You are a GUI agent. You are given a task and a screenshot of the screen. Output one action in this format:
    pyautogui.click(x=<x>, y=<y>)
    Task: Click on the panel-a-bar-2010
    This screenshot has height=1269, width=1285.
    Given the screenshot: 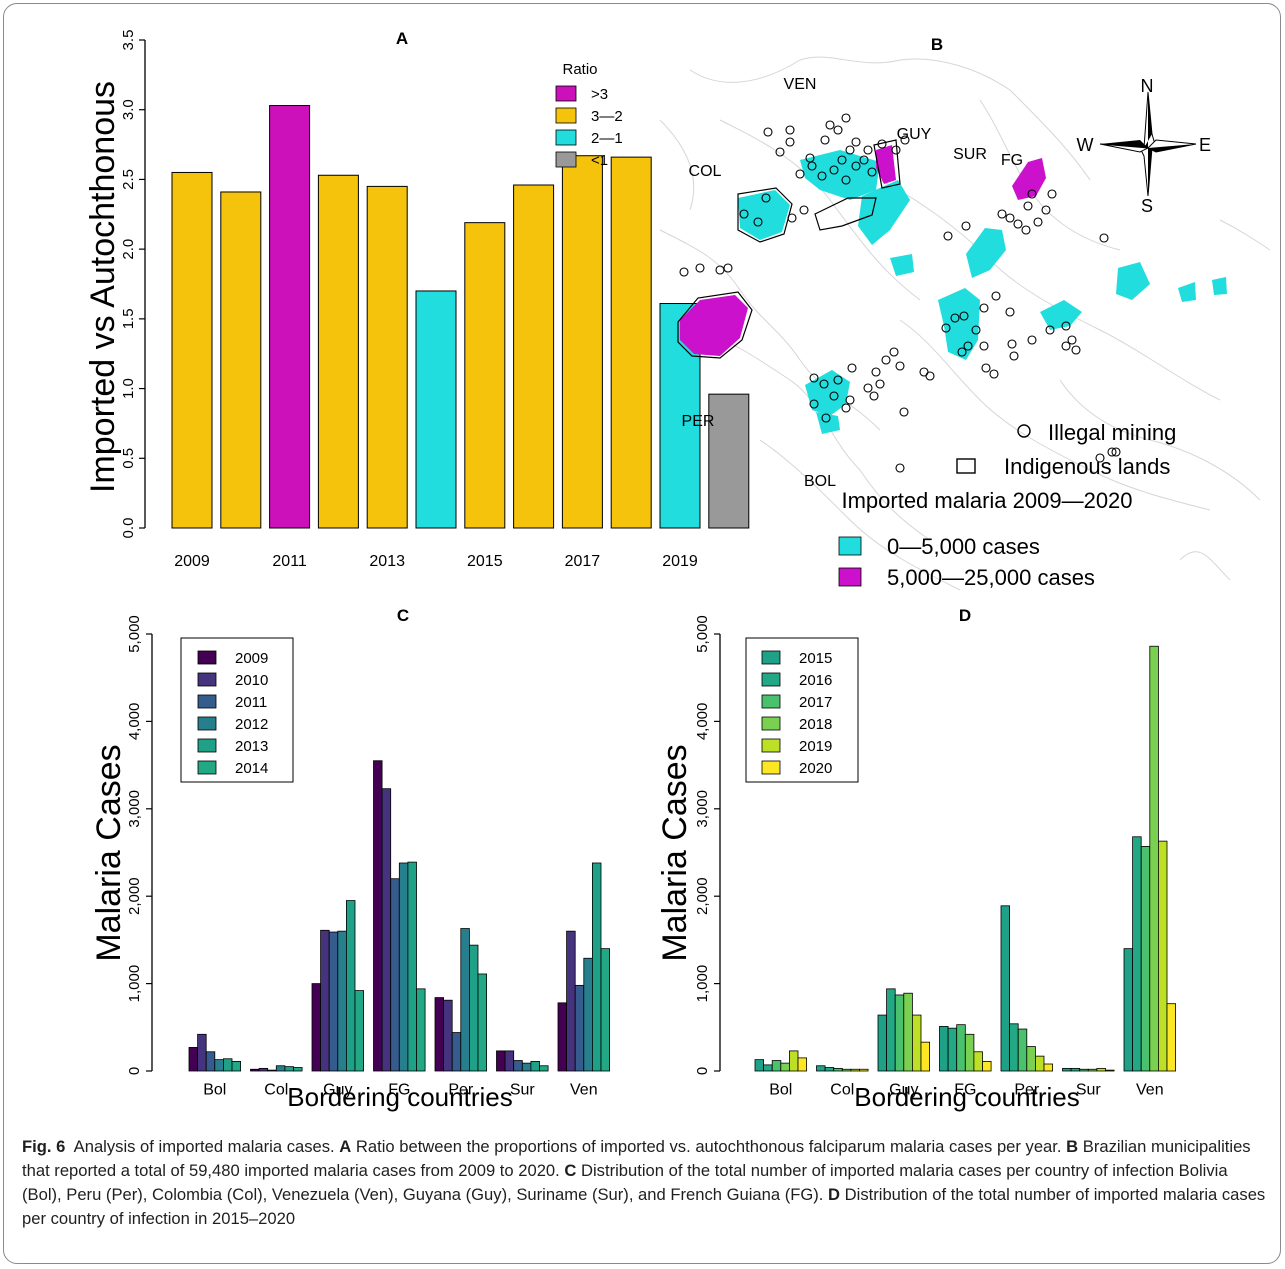 What is the action you would take?
    pyautogui.click(x=241, y=360)
    